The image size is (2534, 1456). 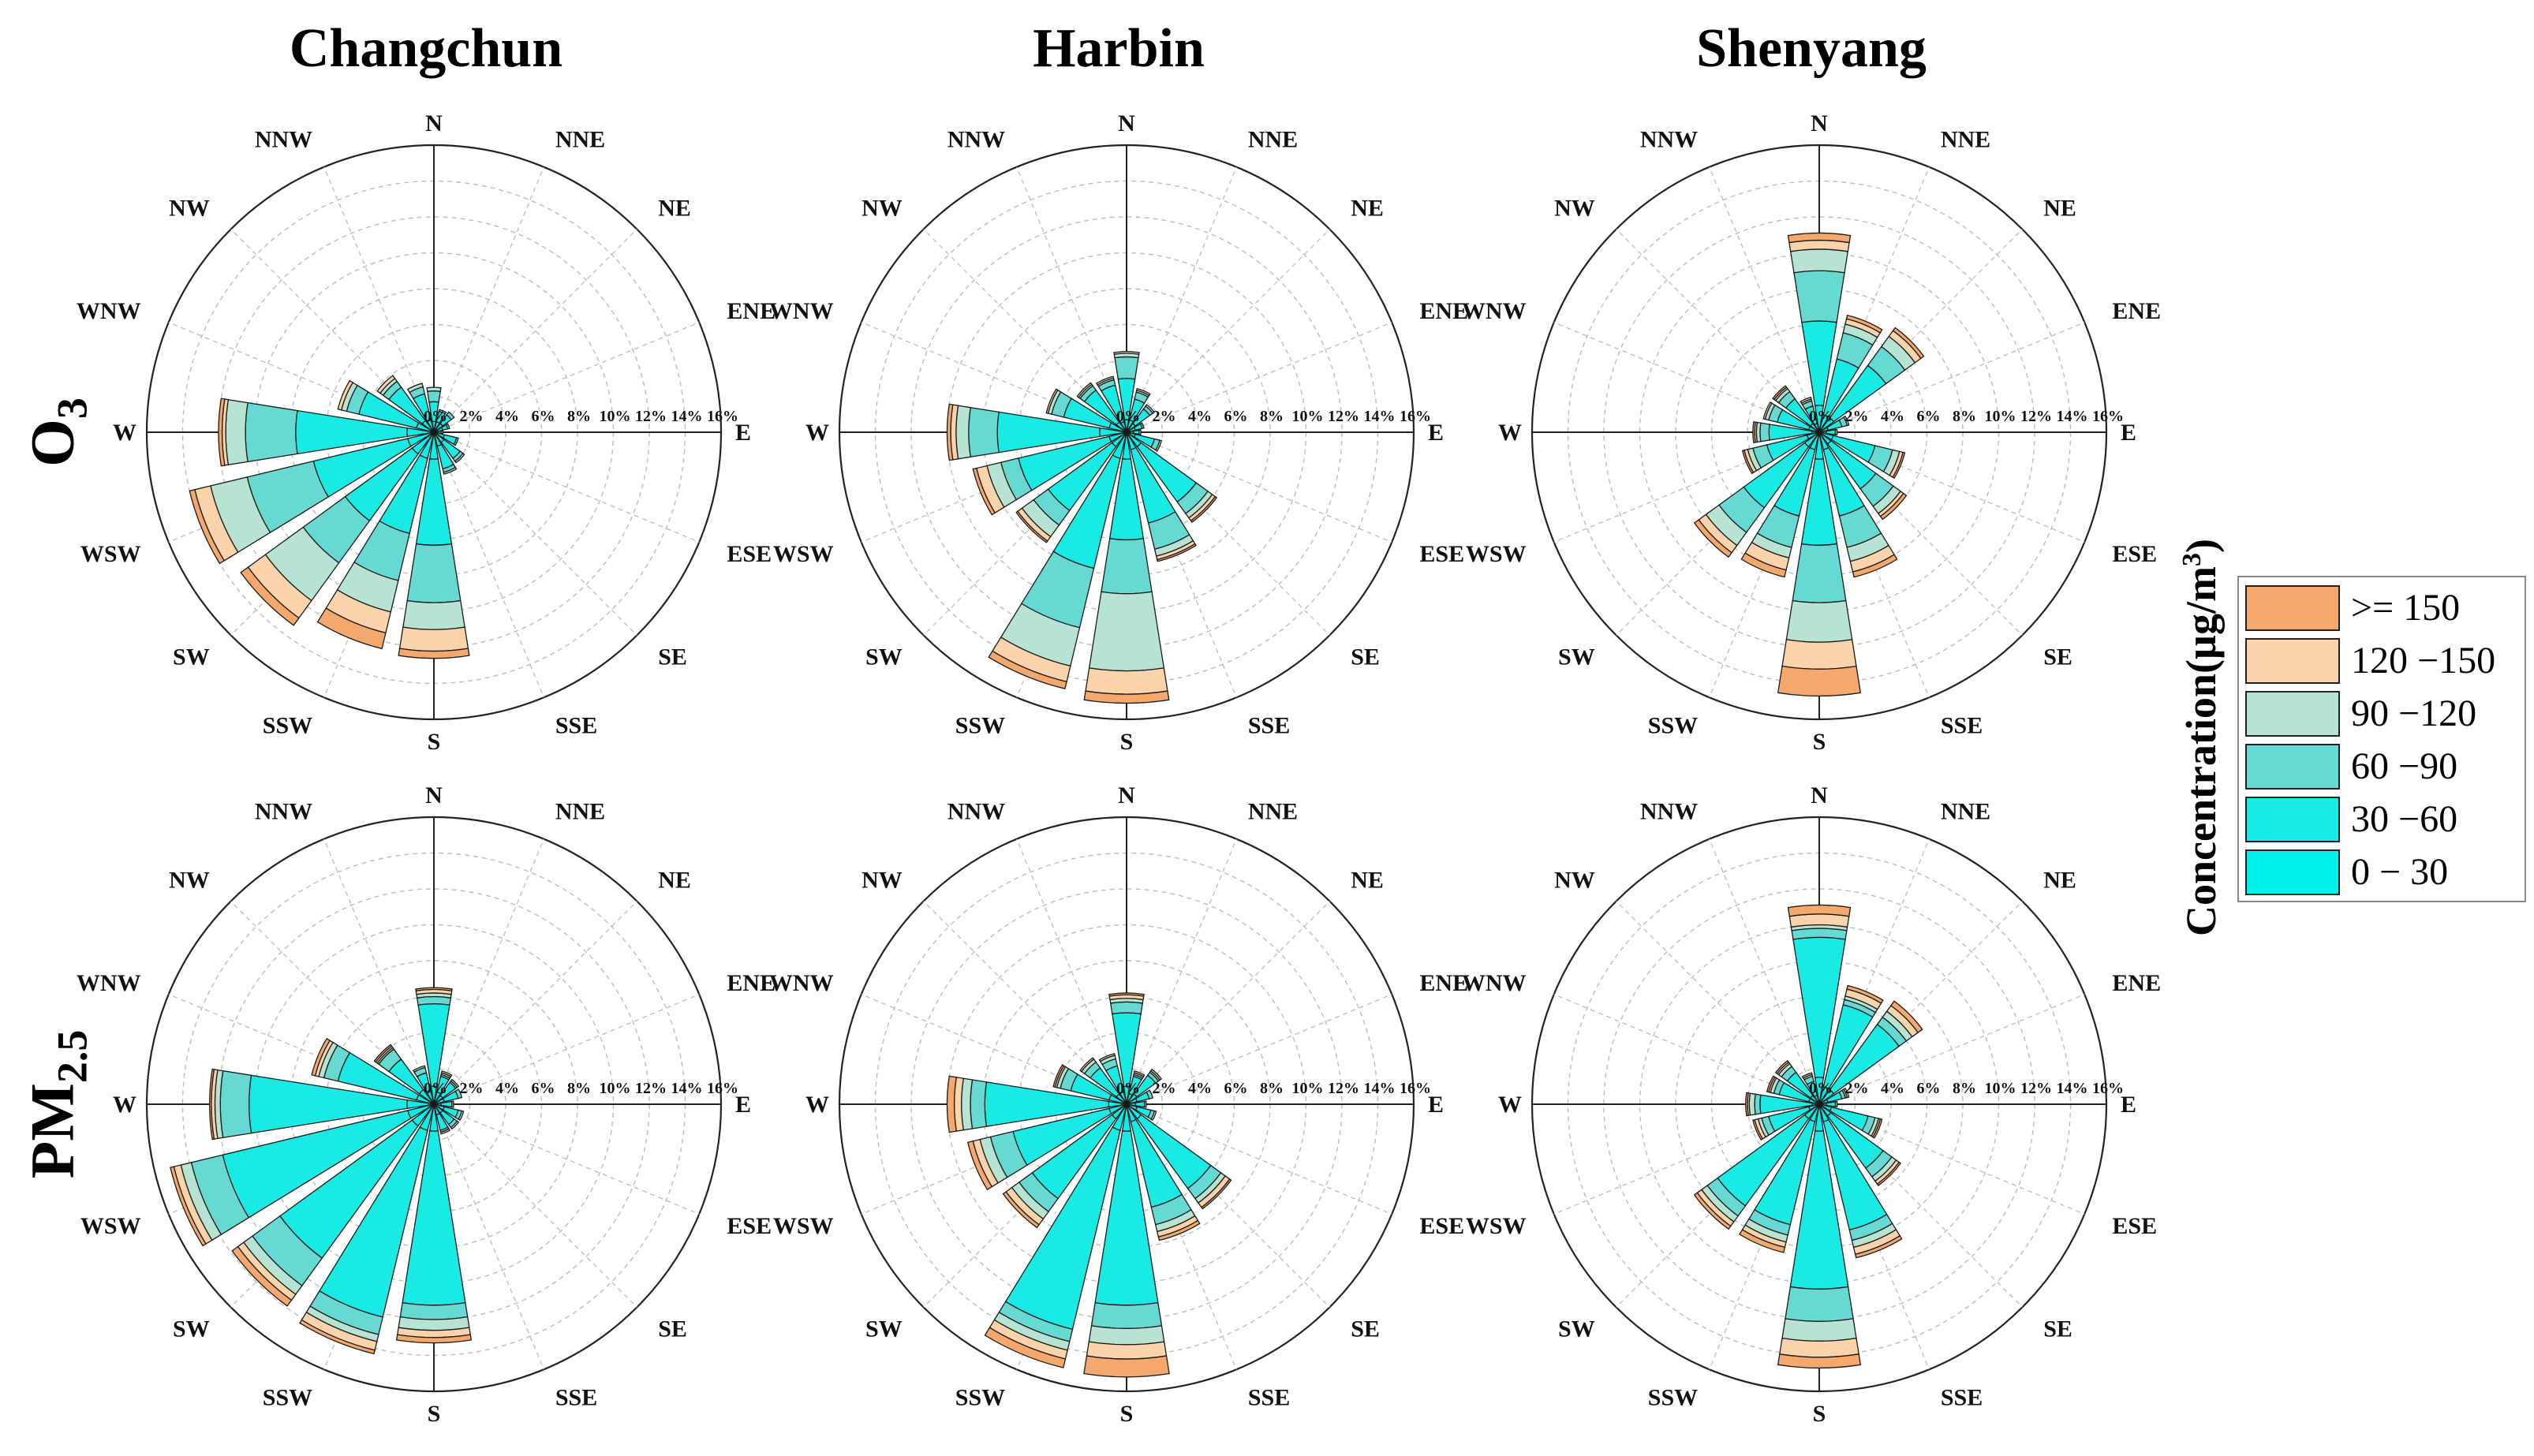 What do you see at coordinates (1143, 392) in the screenshot?
I see `petal-nne-bin4` at bounding box center [1143, 392].